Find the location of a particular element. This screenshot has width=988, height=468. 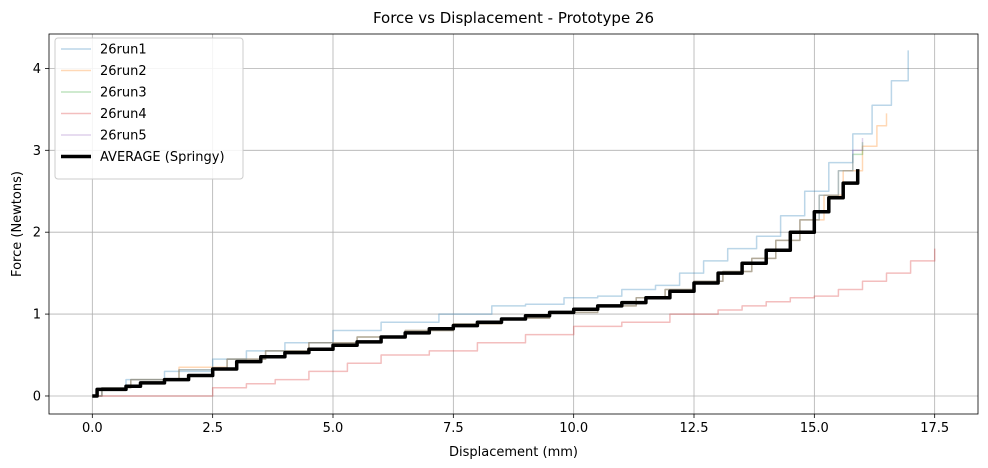

x-tick-label: 15.0 is located at coordinates (814, 428).